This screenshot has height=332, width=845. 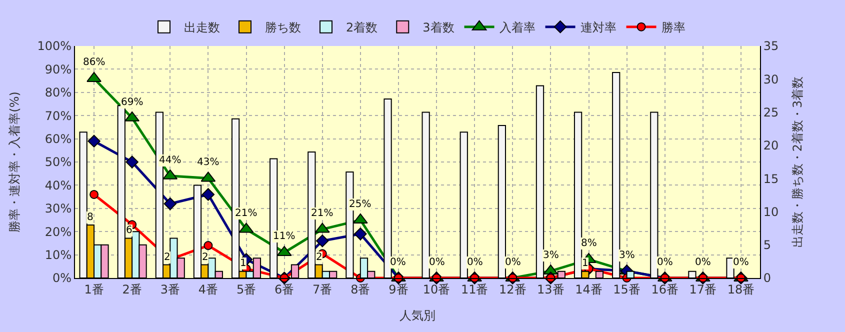 What do you see at coordinates (208, 289) in the screenshot?
I see `x-tick-label: 4番` at bounding box center [208, 289].